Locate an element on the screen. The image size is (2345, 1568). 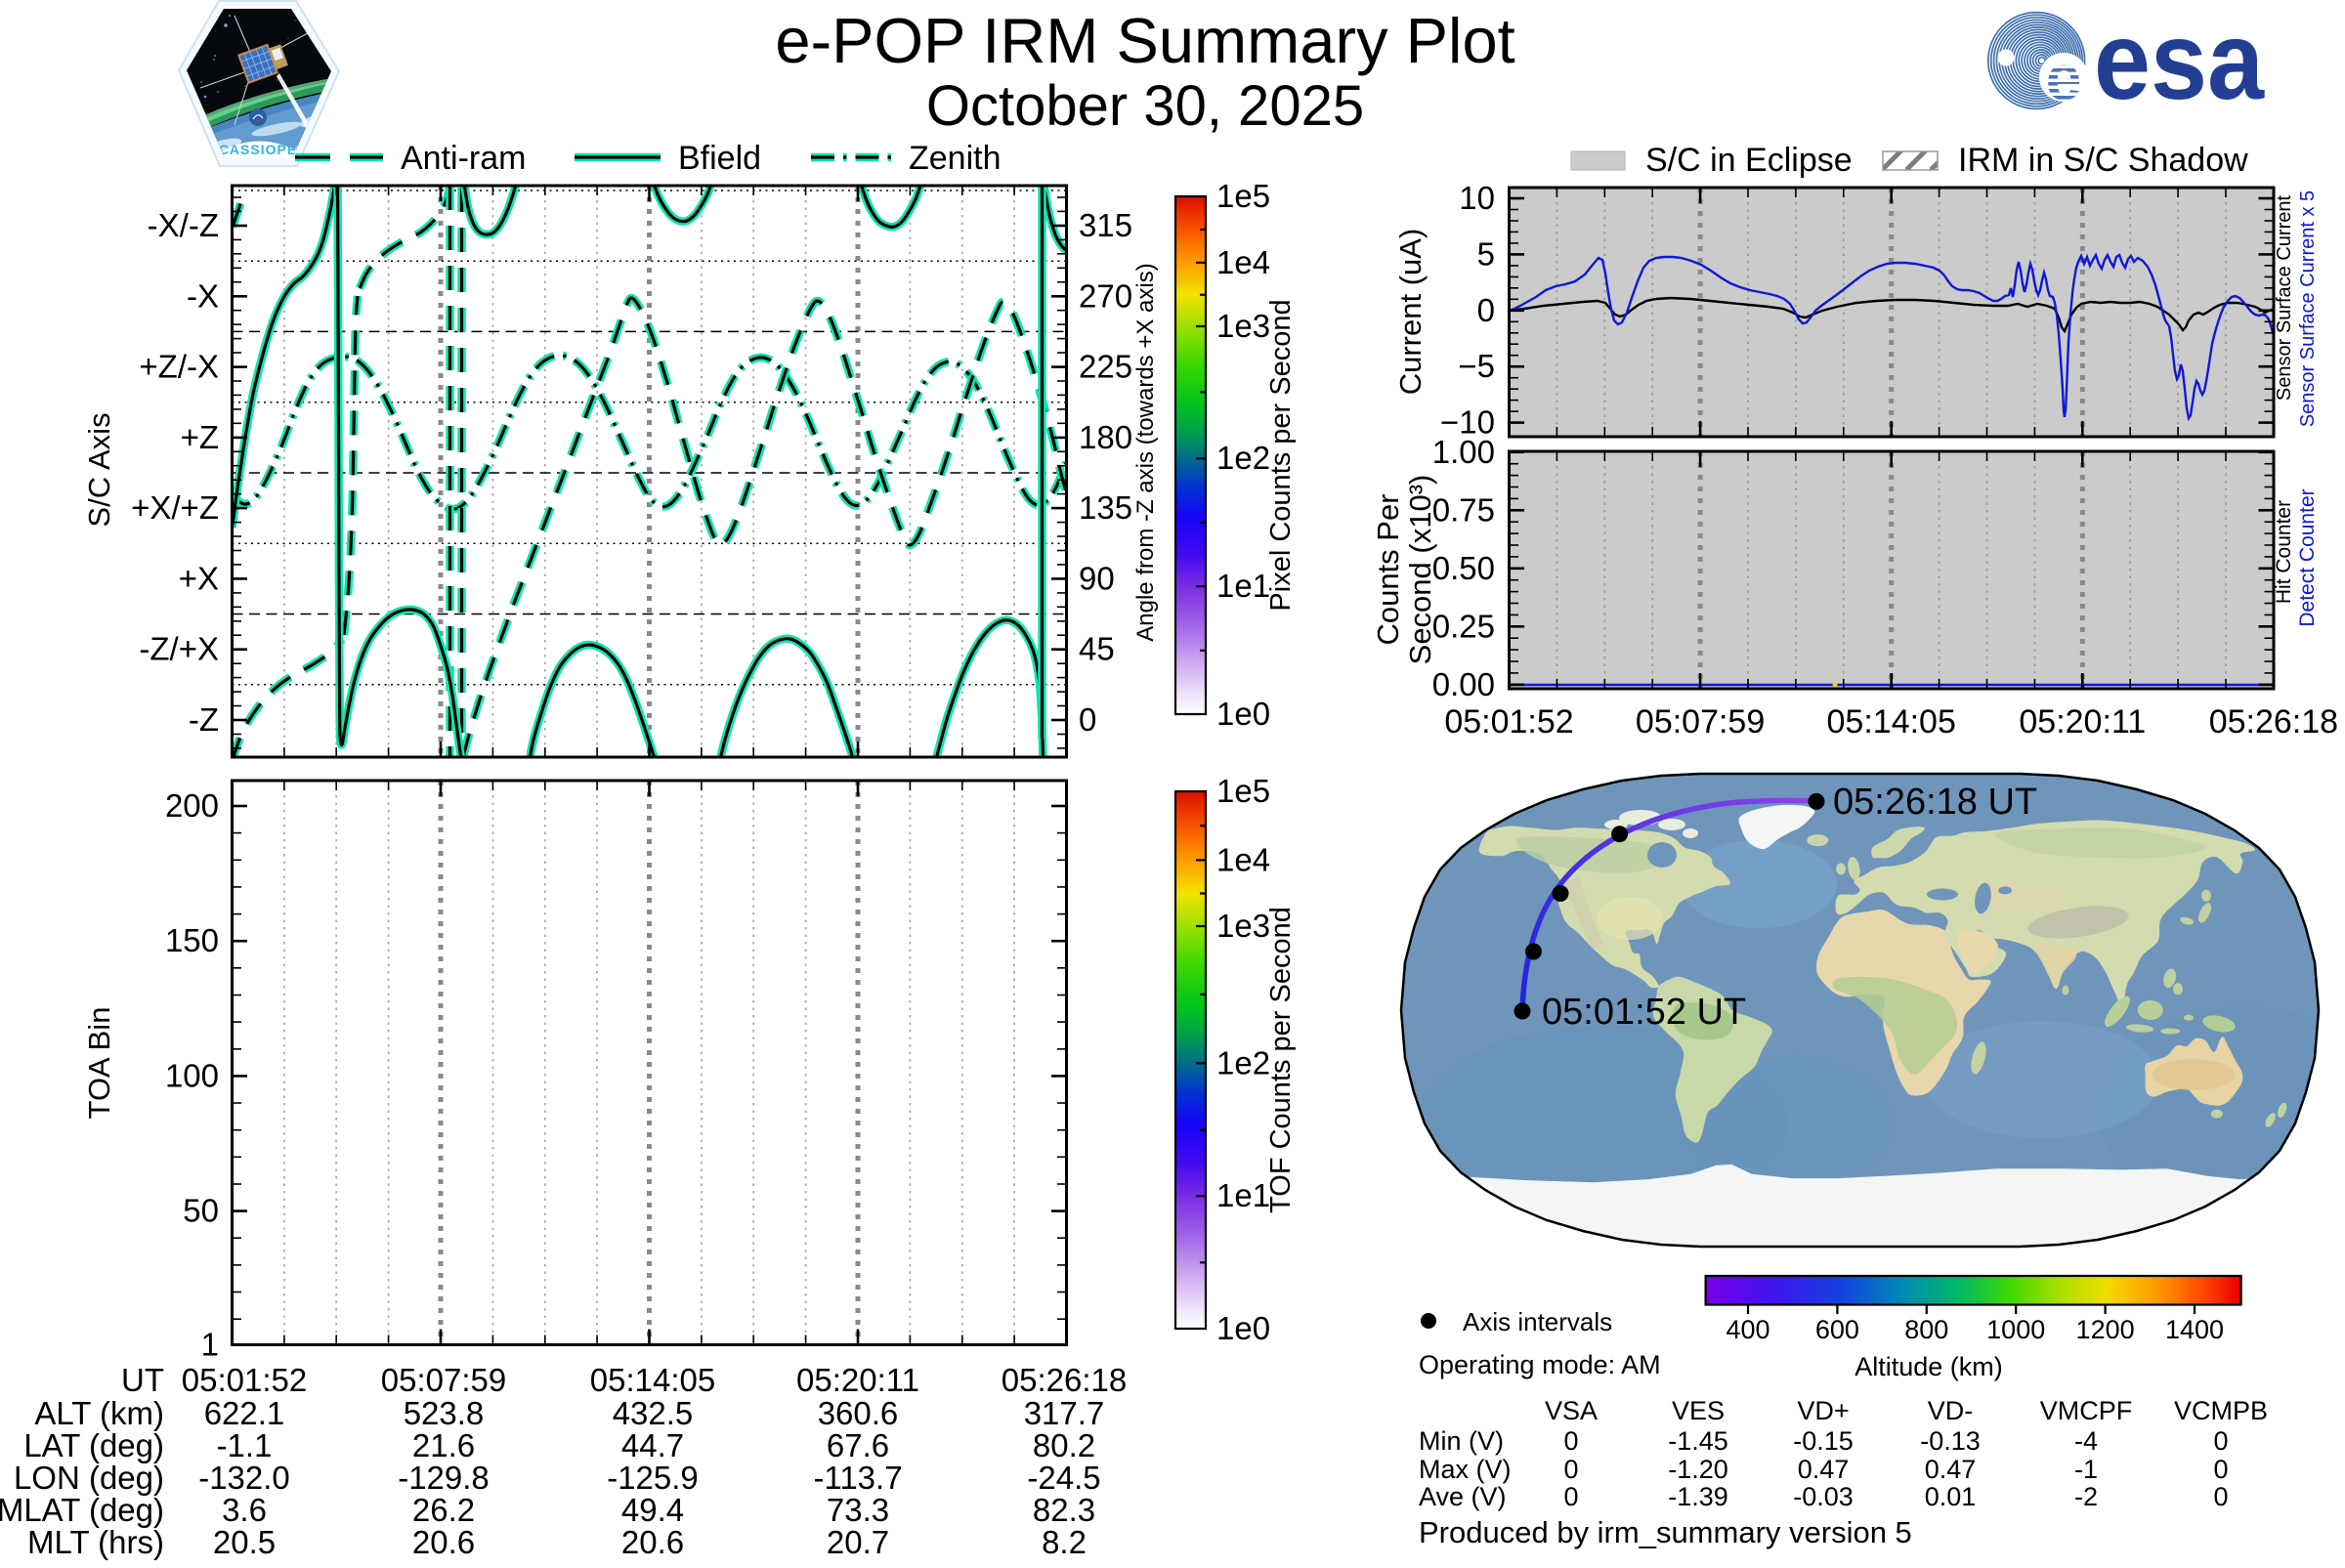
svg-text: -0.03 is located at coordinates (1823, 1496).